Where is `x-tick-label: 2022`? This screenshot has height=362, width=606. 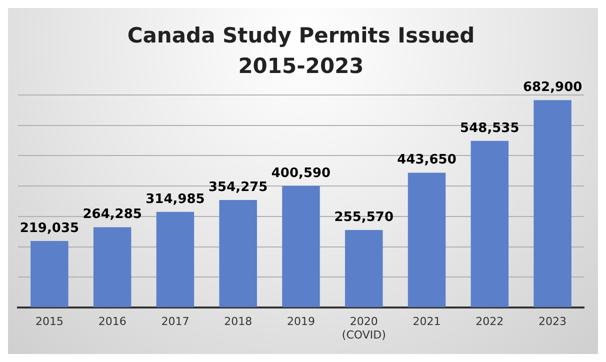
x-tick-label: 2022 is located at coordinates (490, 321).